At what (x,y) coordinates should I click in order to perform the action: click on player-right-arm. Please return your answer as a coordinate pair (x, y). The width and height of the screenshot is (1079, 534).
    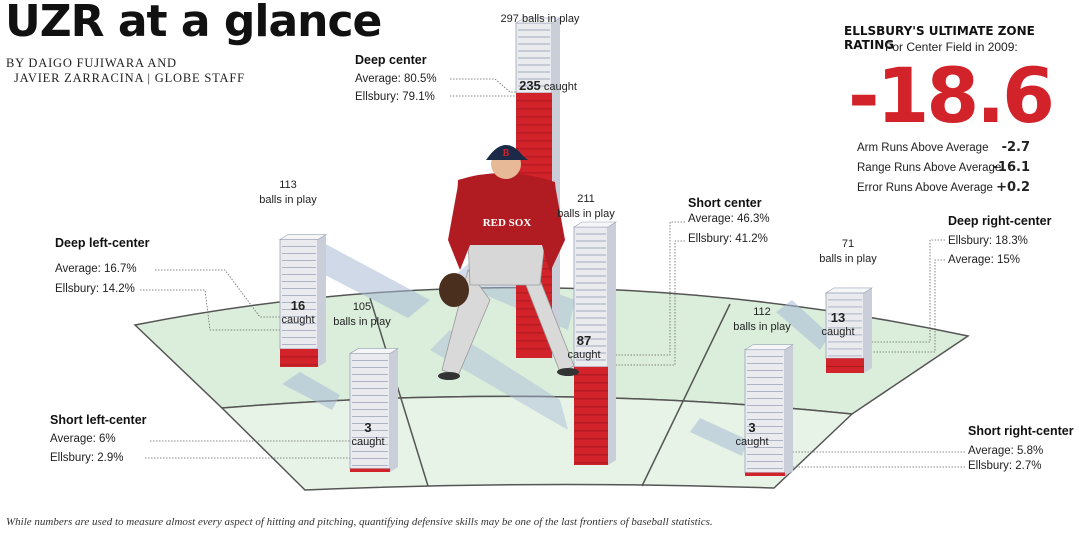
    Looking at the image, I should click on (553, 228).